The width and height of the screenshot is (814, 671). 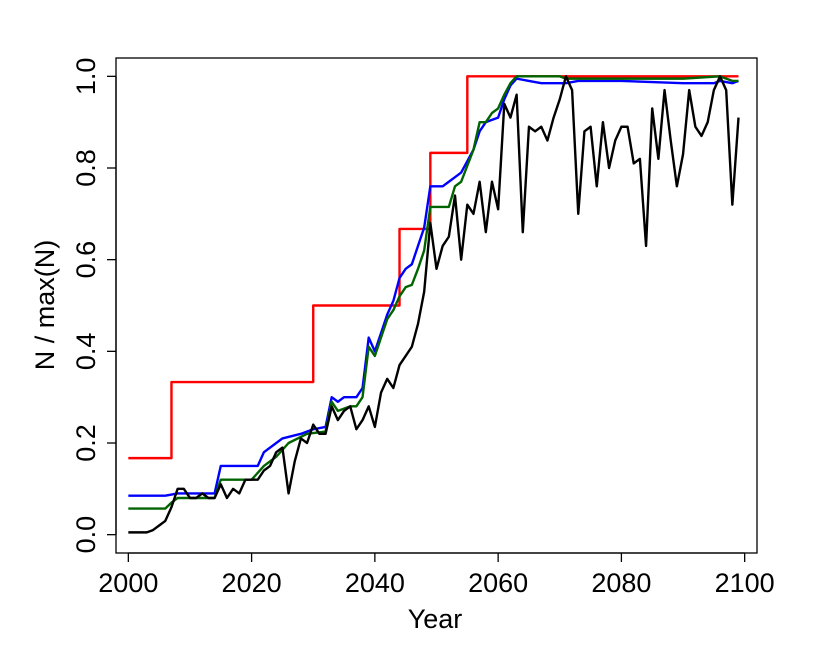 What do you see at coordinates (435, 619) in the screenshot?
I see `x-axis-title: Year` at bounding box center [435, 619].